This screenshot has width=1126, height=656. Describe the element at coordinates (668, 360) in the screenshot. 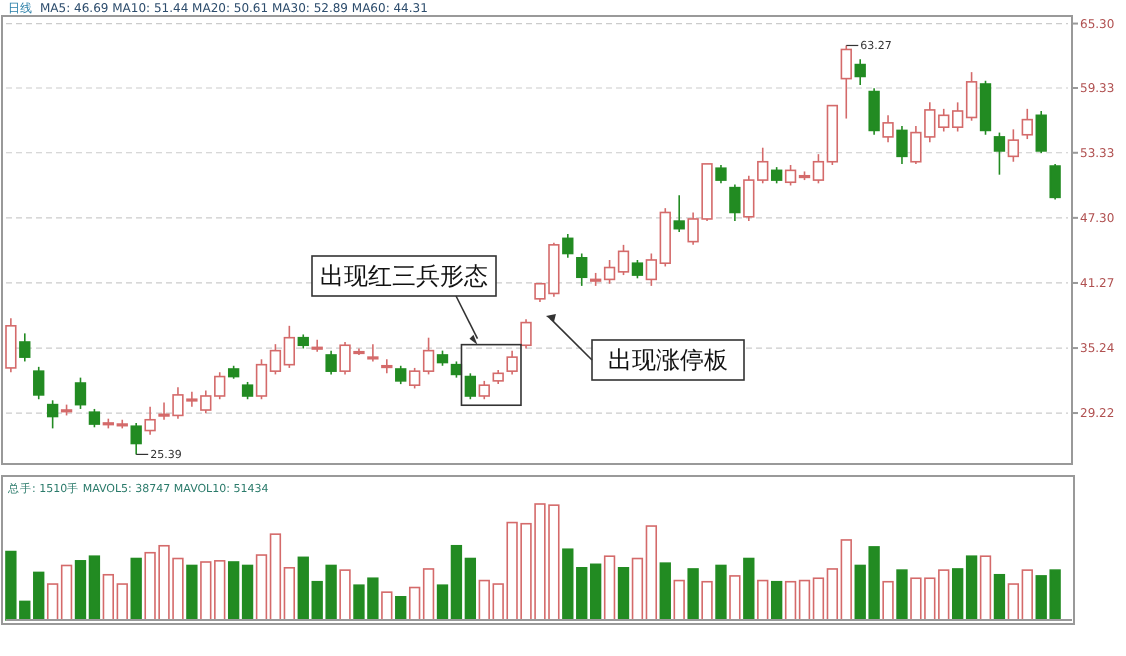

I see `annotation: 出现涨停板` at that location.